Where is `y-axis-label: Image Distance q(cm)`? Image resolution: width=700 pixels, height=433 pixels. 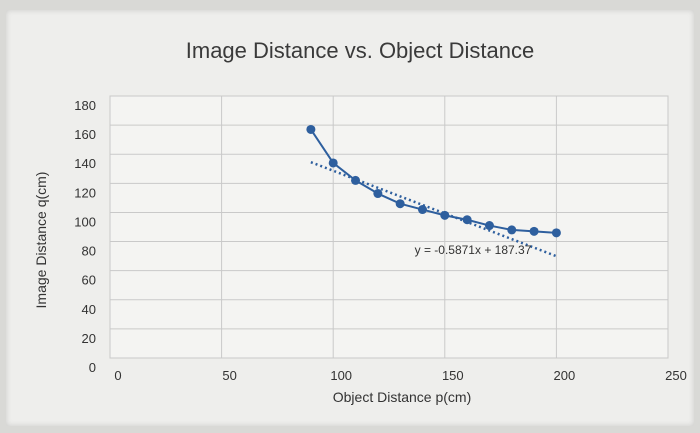
y-axis-label: Image Distance q(cm) is located at coordinates (41, 240).